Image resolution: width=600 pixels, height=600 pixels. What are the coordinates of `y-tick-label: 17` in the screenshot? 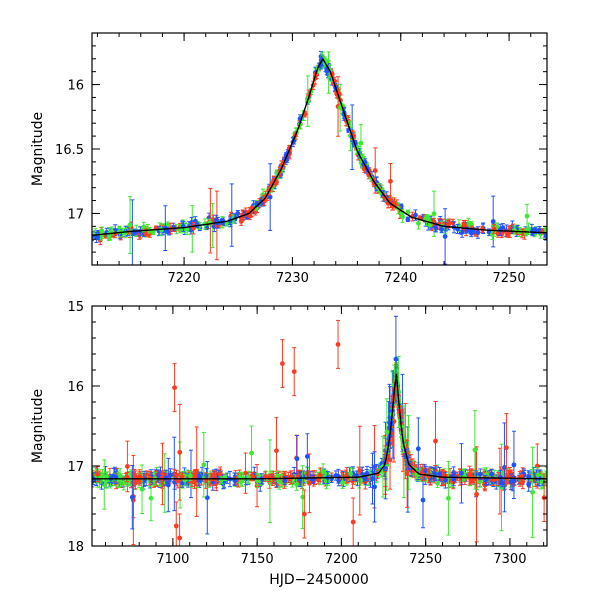 It's located at (75, 214).